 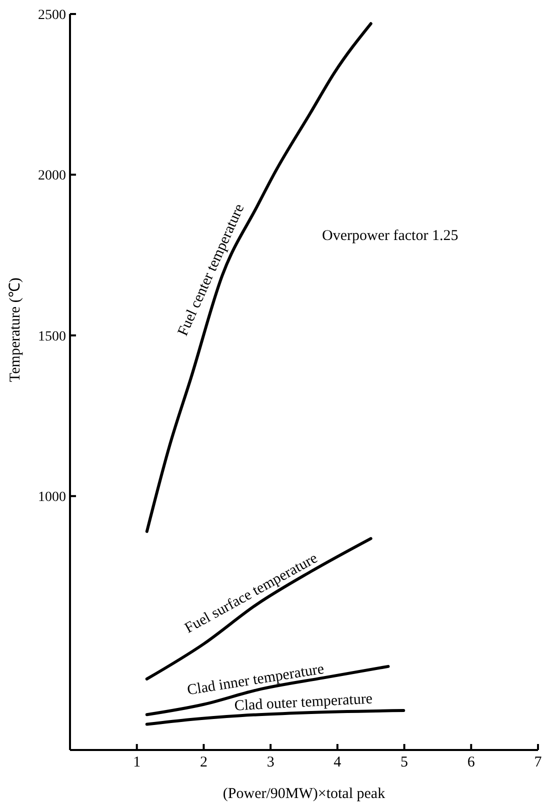 I want to click on y-tick-label: 2000, so click(x=52, y=176).